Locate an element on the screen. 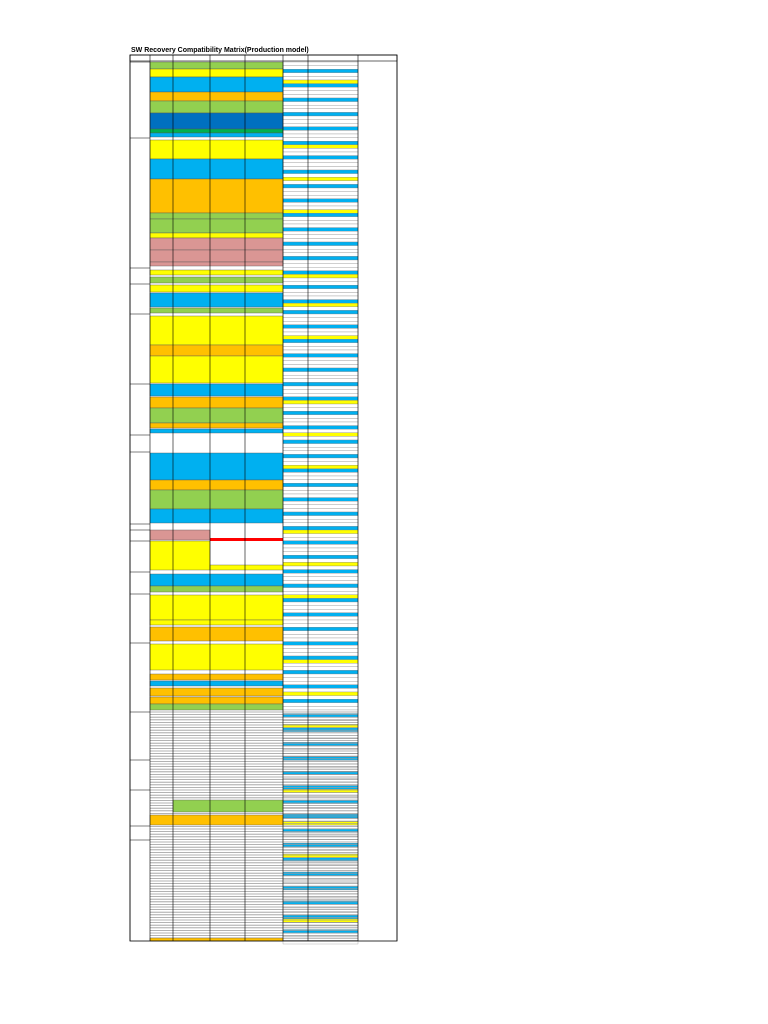 Image resolution: width=768 pixels, height=1024 pixels. header-row is located at coordinates (263, 58).